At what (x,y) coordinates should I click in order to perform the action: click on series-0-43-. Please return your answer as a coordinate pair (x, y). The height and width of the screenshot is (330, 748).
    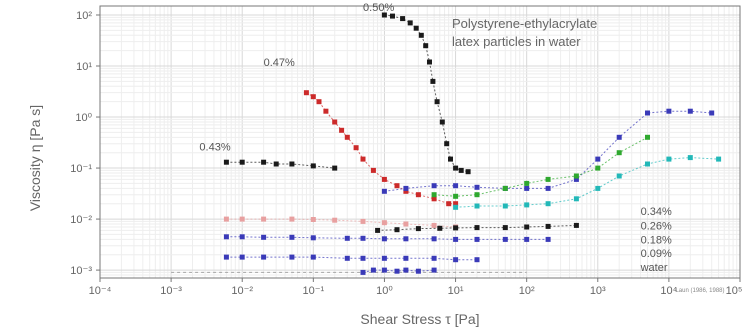
    Looking at the image, I should click on (280, 165).